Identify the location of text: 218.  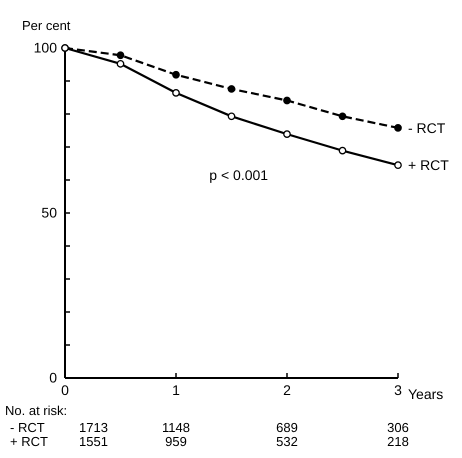
(398, 441).